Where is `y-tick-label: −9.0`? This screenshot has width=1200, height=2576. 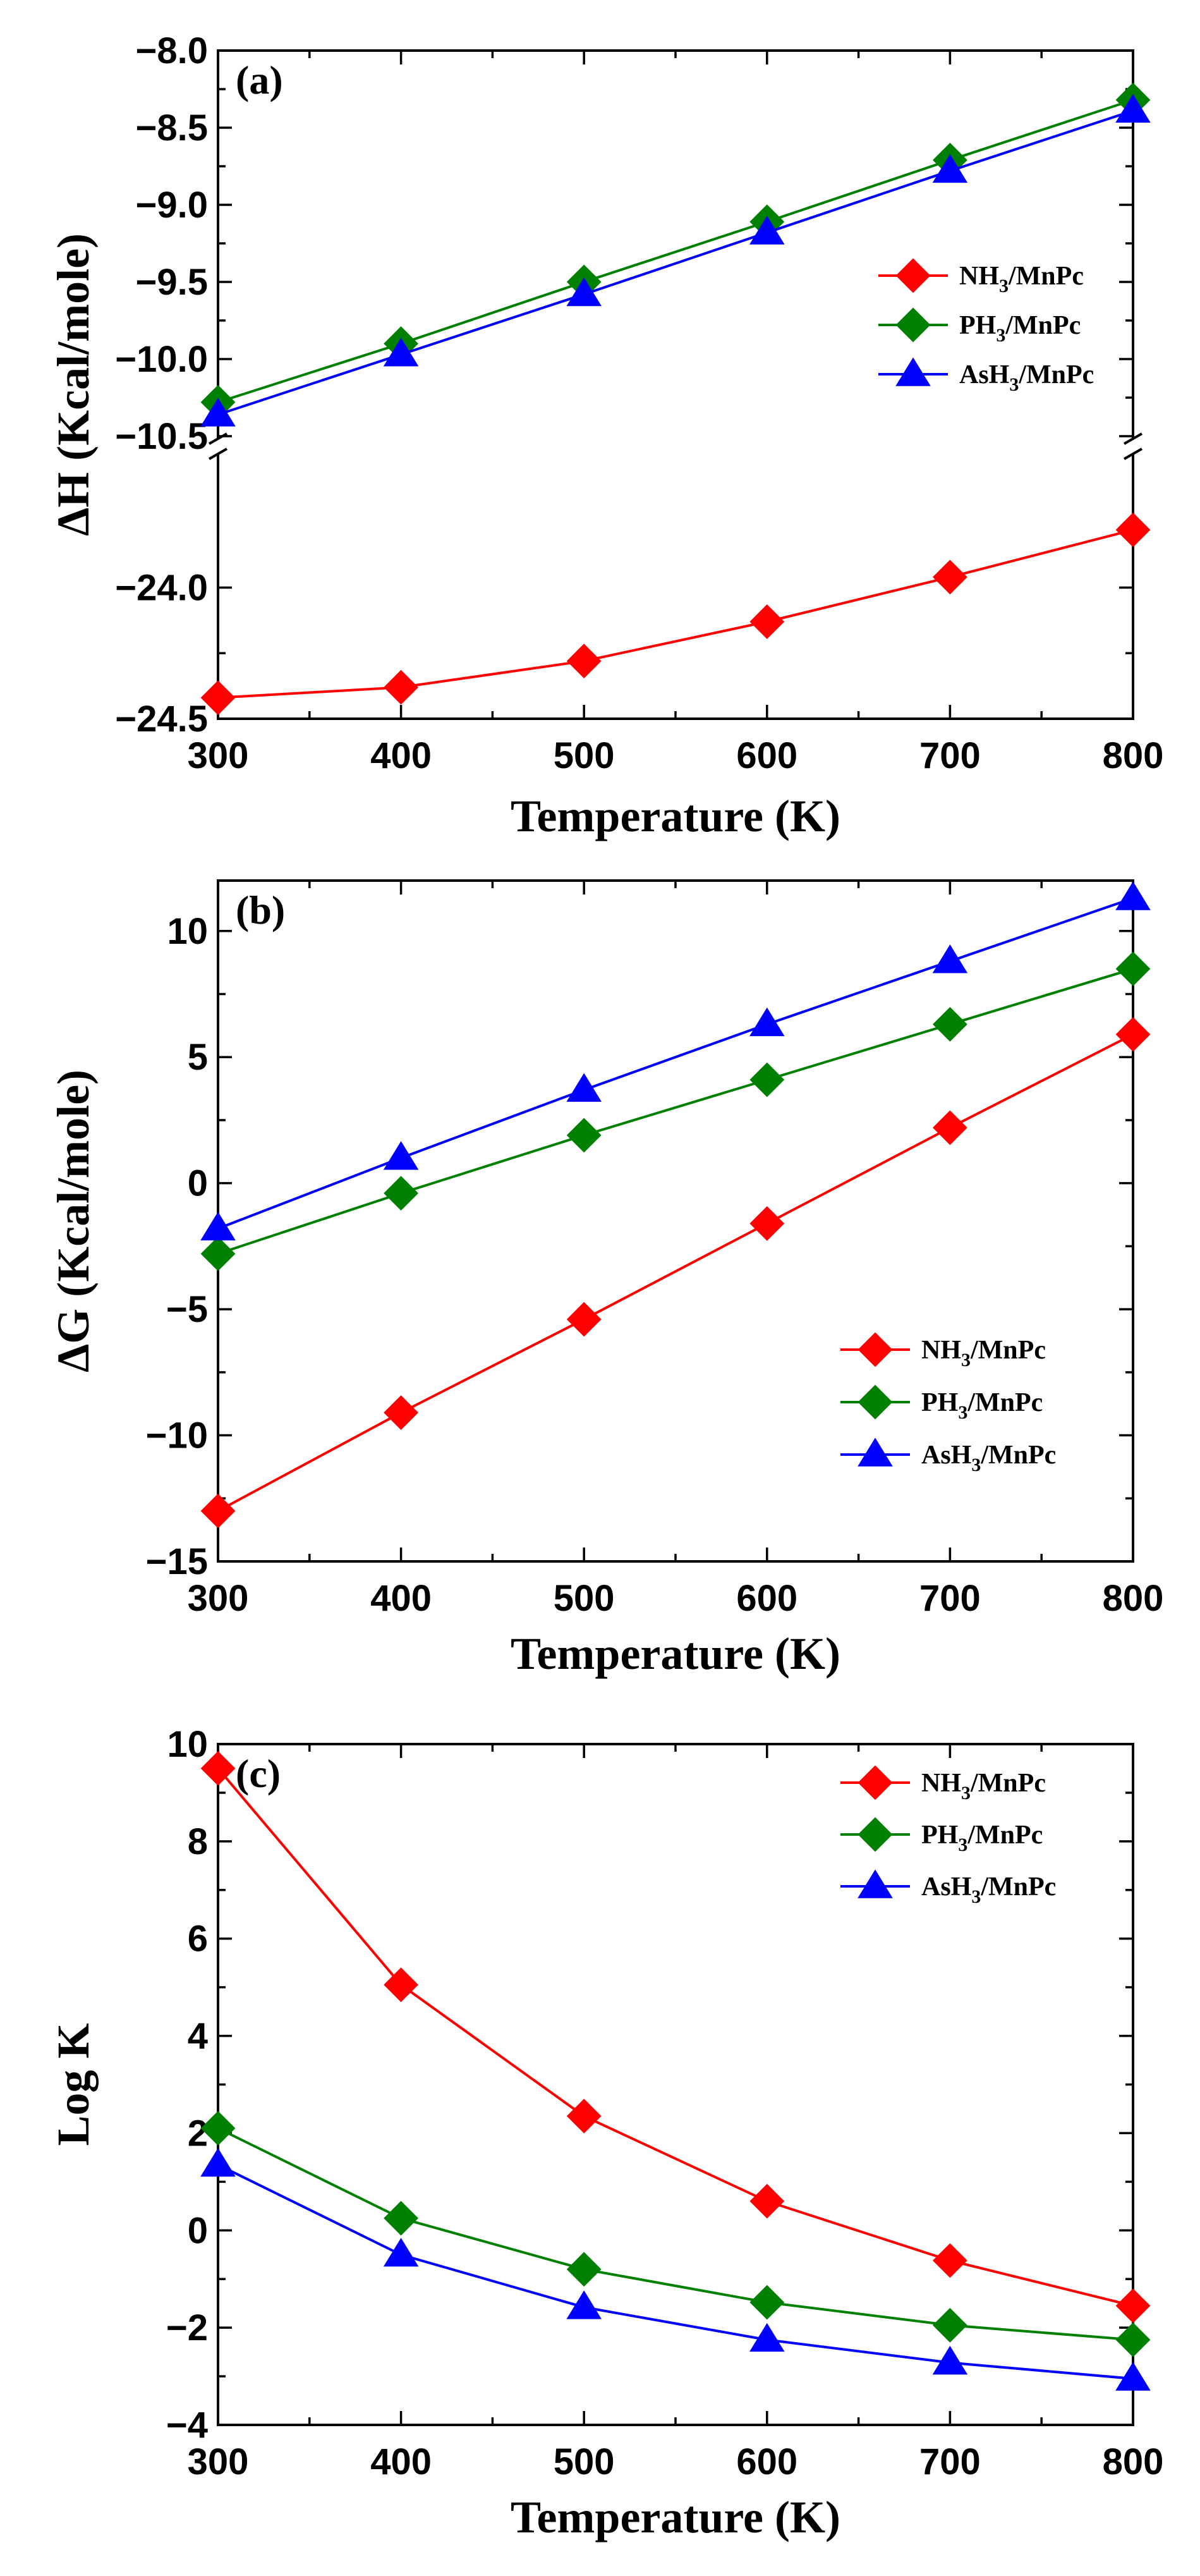
y-tick-label: −9.0 is located at coordinates (172, 205).